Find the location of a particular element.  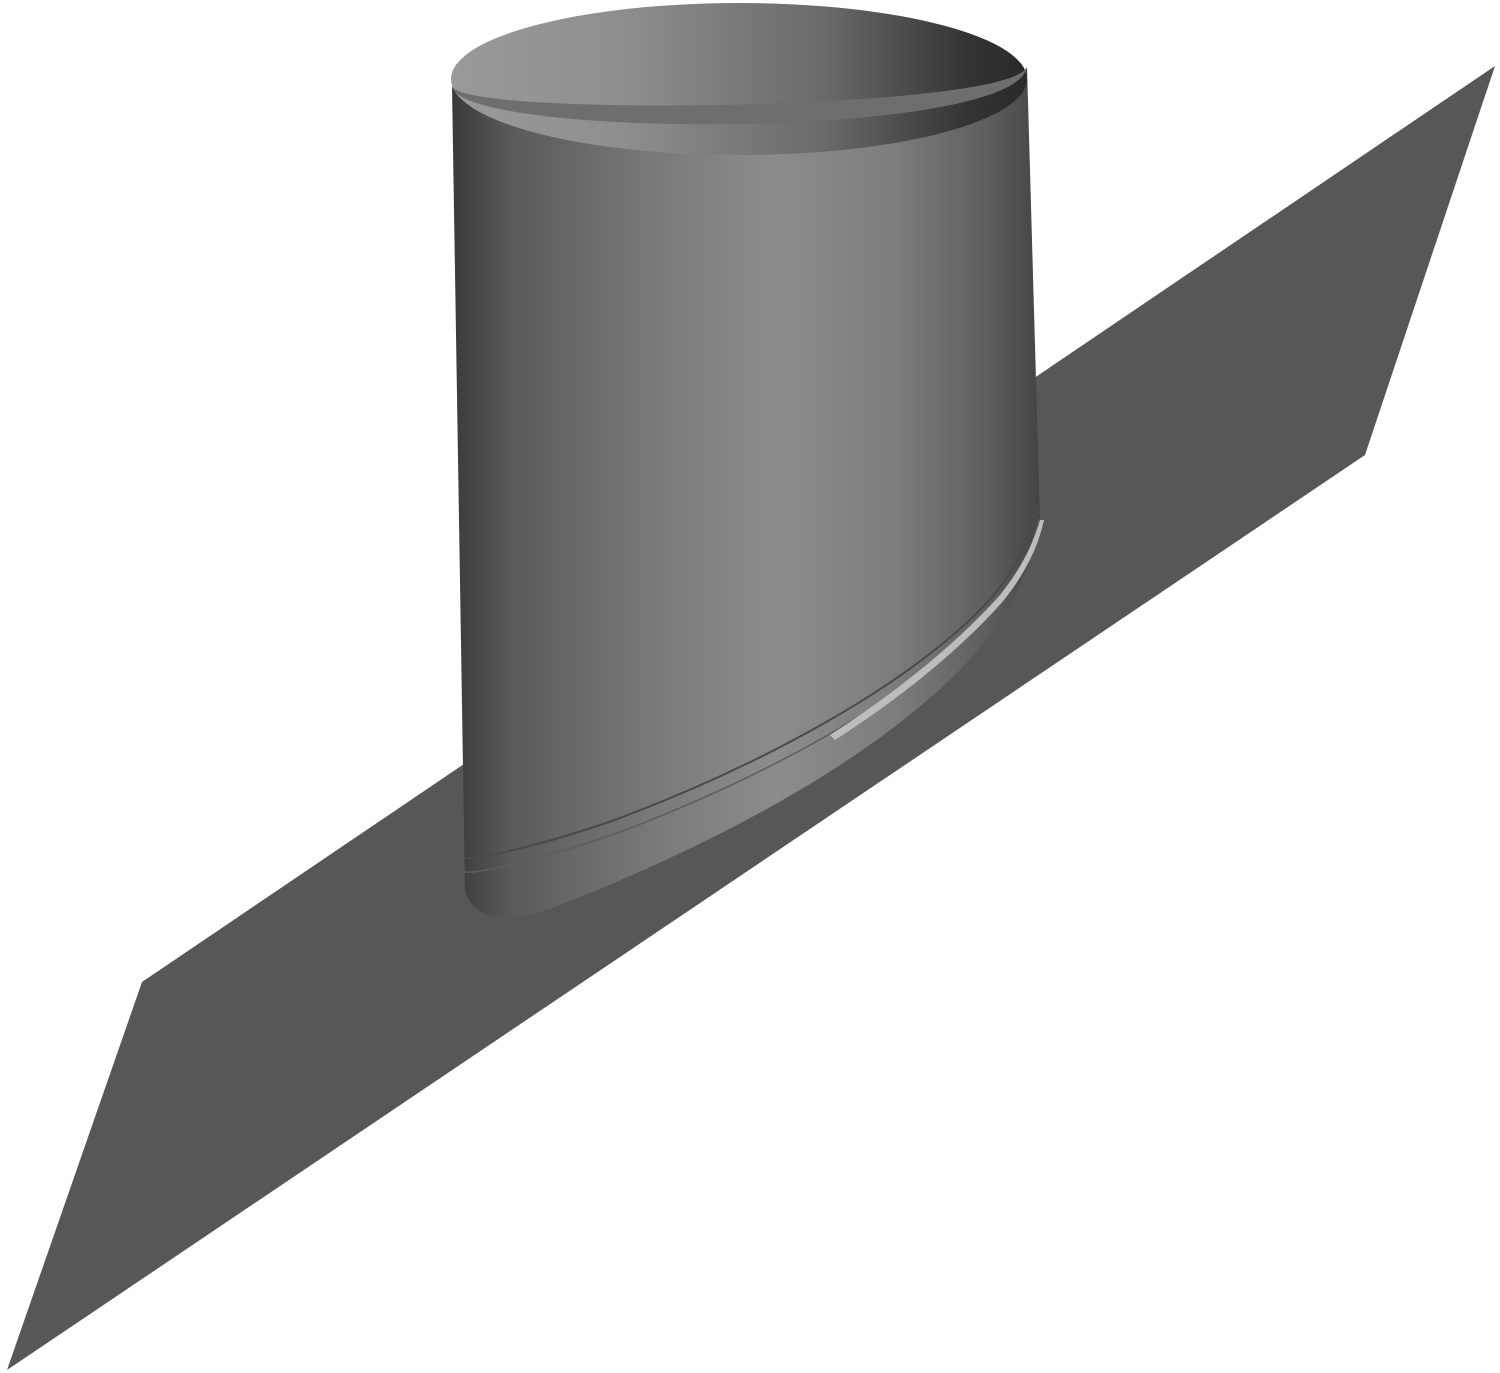

pipe-opening is located at coordinates (739, 79).